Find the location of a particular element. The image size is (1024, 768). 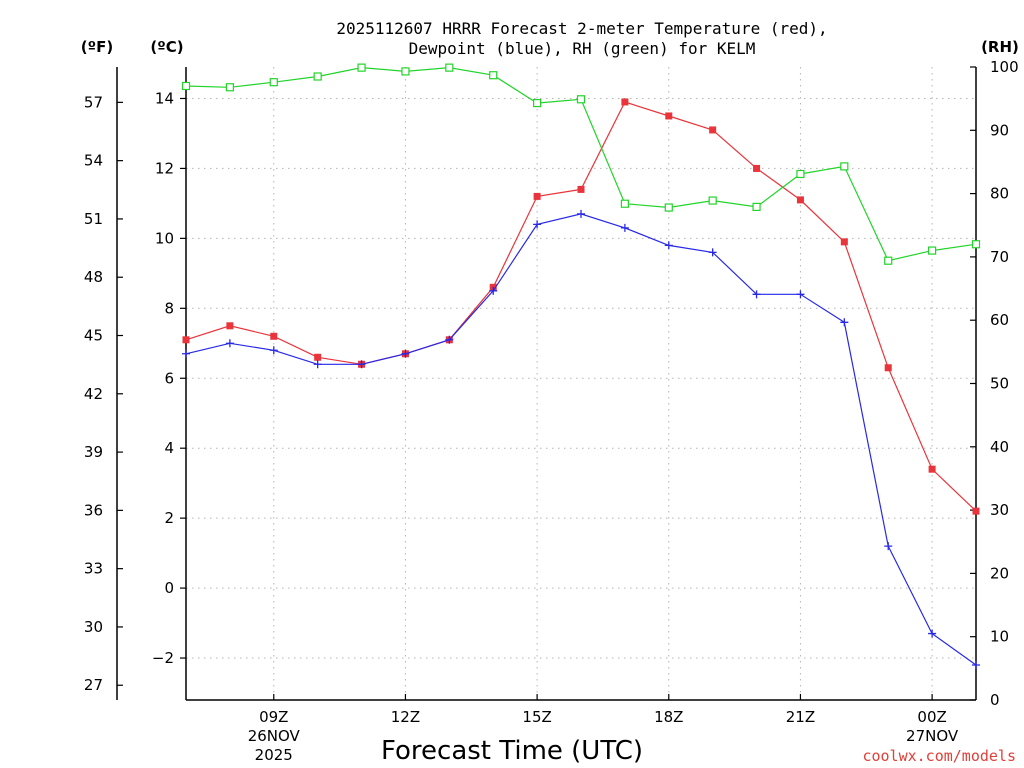

fahrenheit-tick-label: 48 is located at coordinates (93, 277).